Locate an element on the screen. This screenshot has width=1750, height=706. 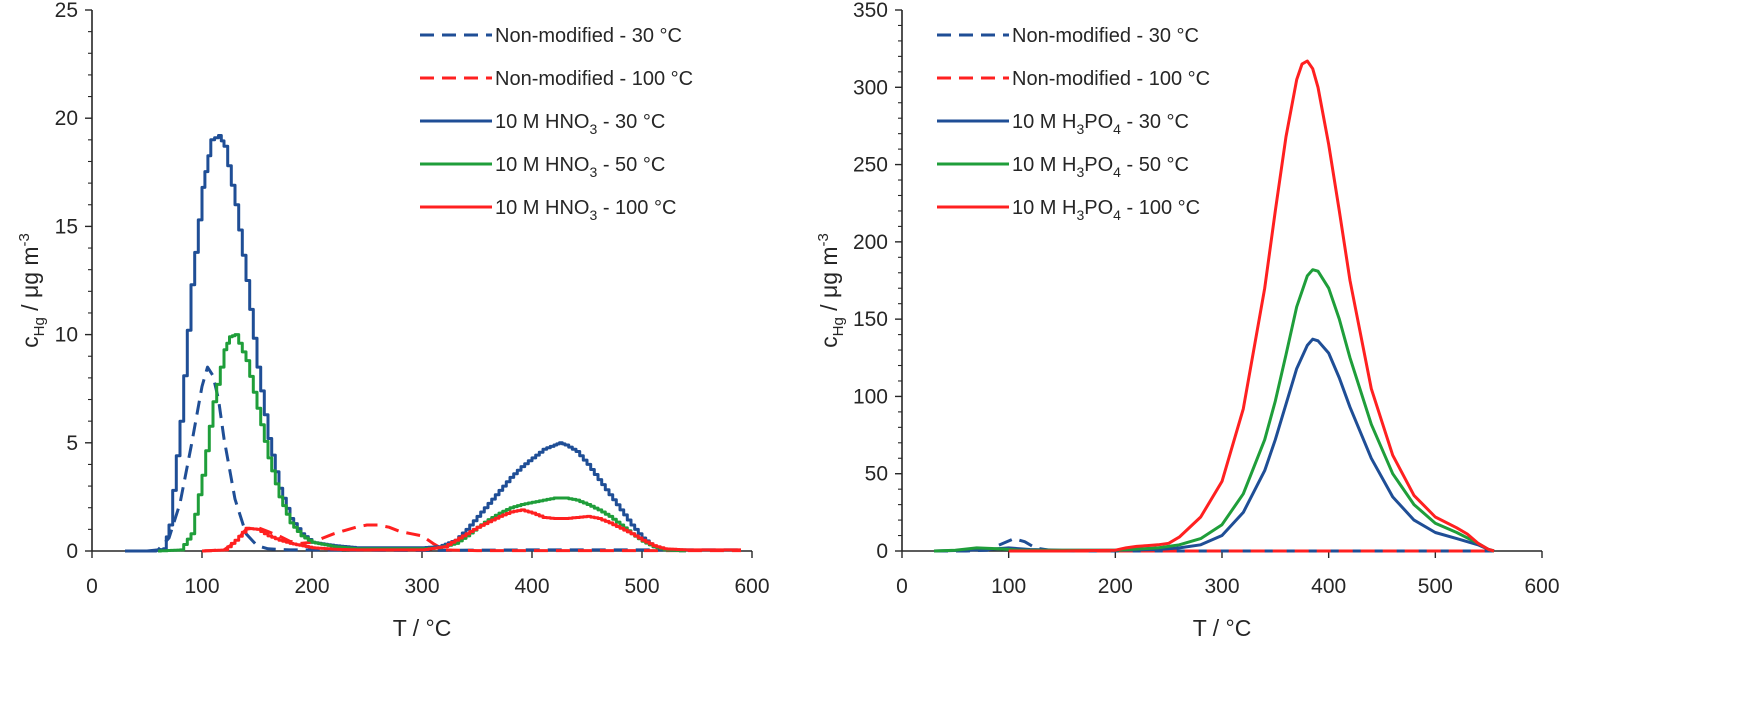
chart0-x-tick-label: 100 is located at coordinates (201, 586).